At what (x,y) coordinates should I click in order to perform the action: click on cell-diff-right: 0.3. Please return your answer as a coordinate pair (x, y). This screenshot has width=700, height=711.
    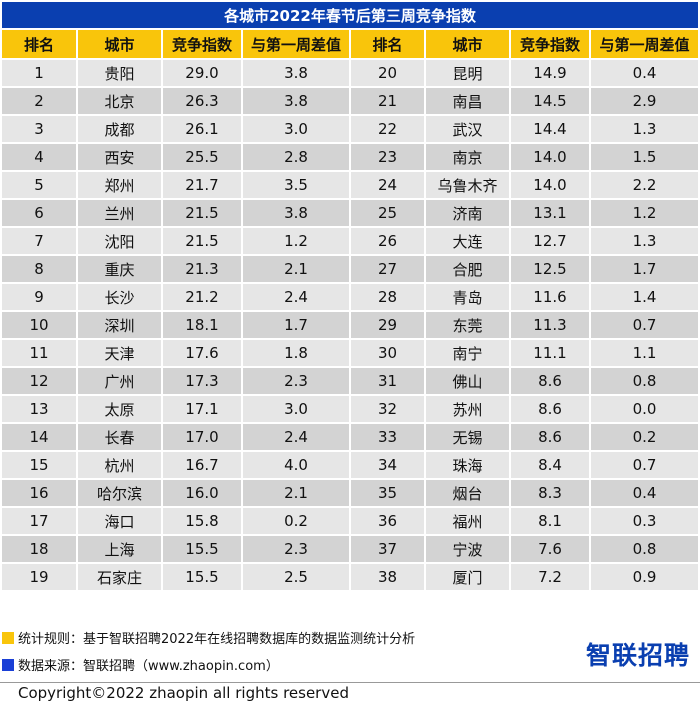
    Looking at the image, I should click on (643, 520).